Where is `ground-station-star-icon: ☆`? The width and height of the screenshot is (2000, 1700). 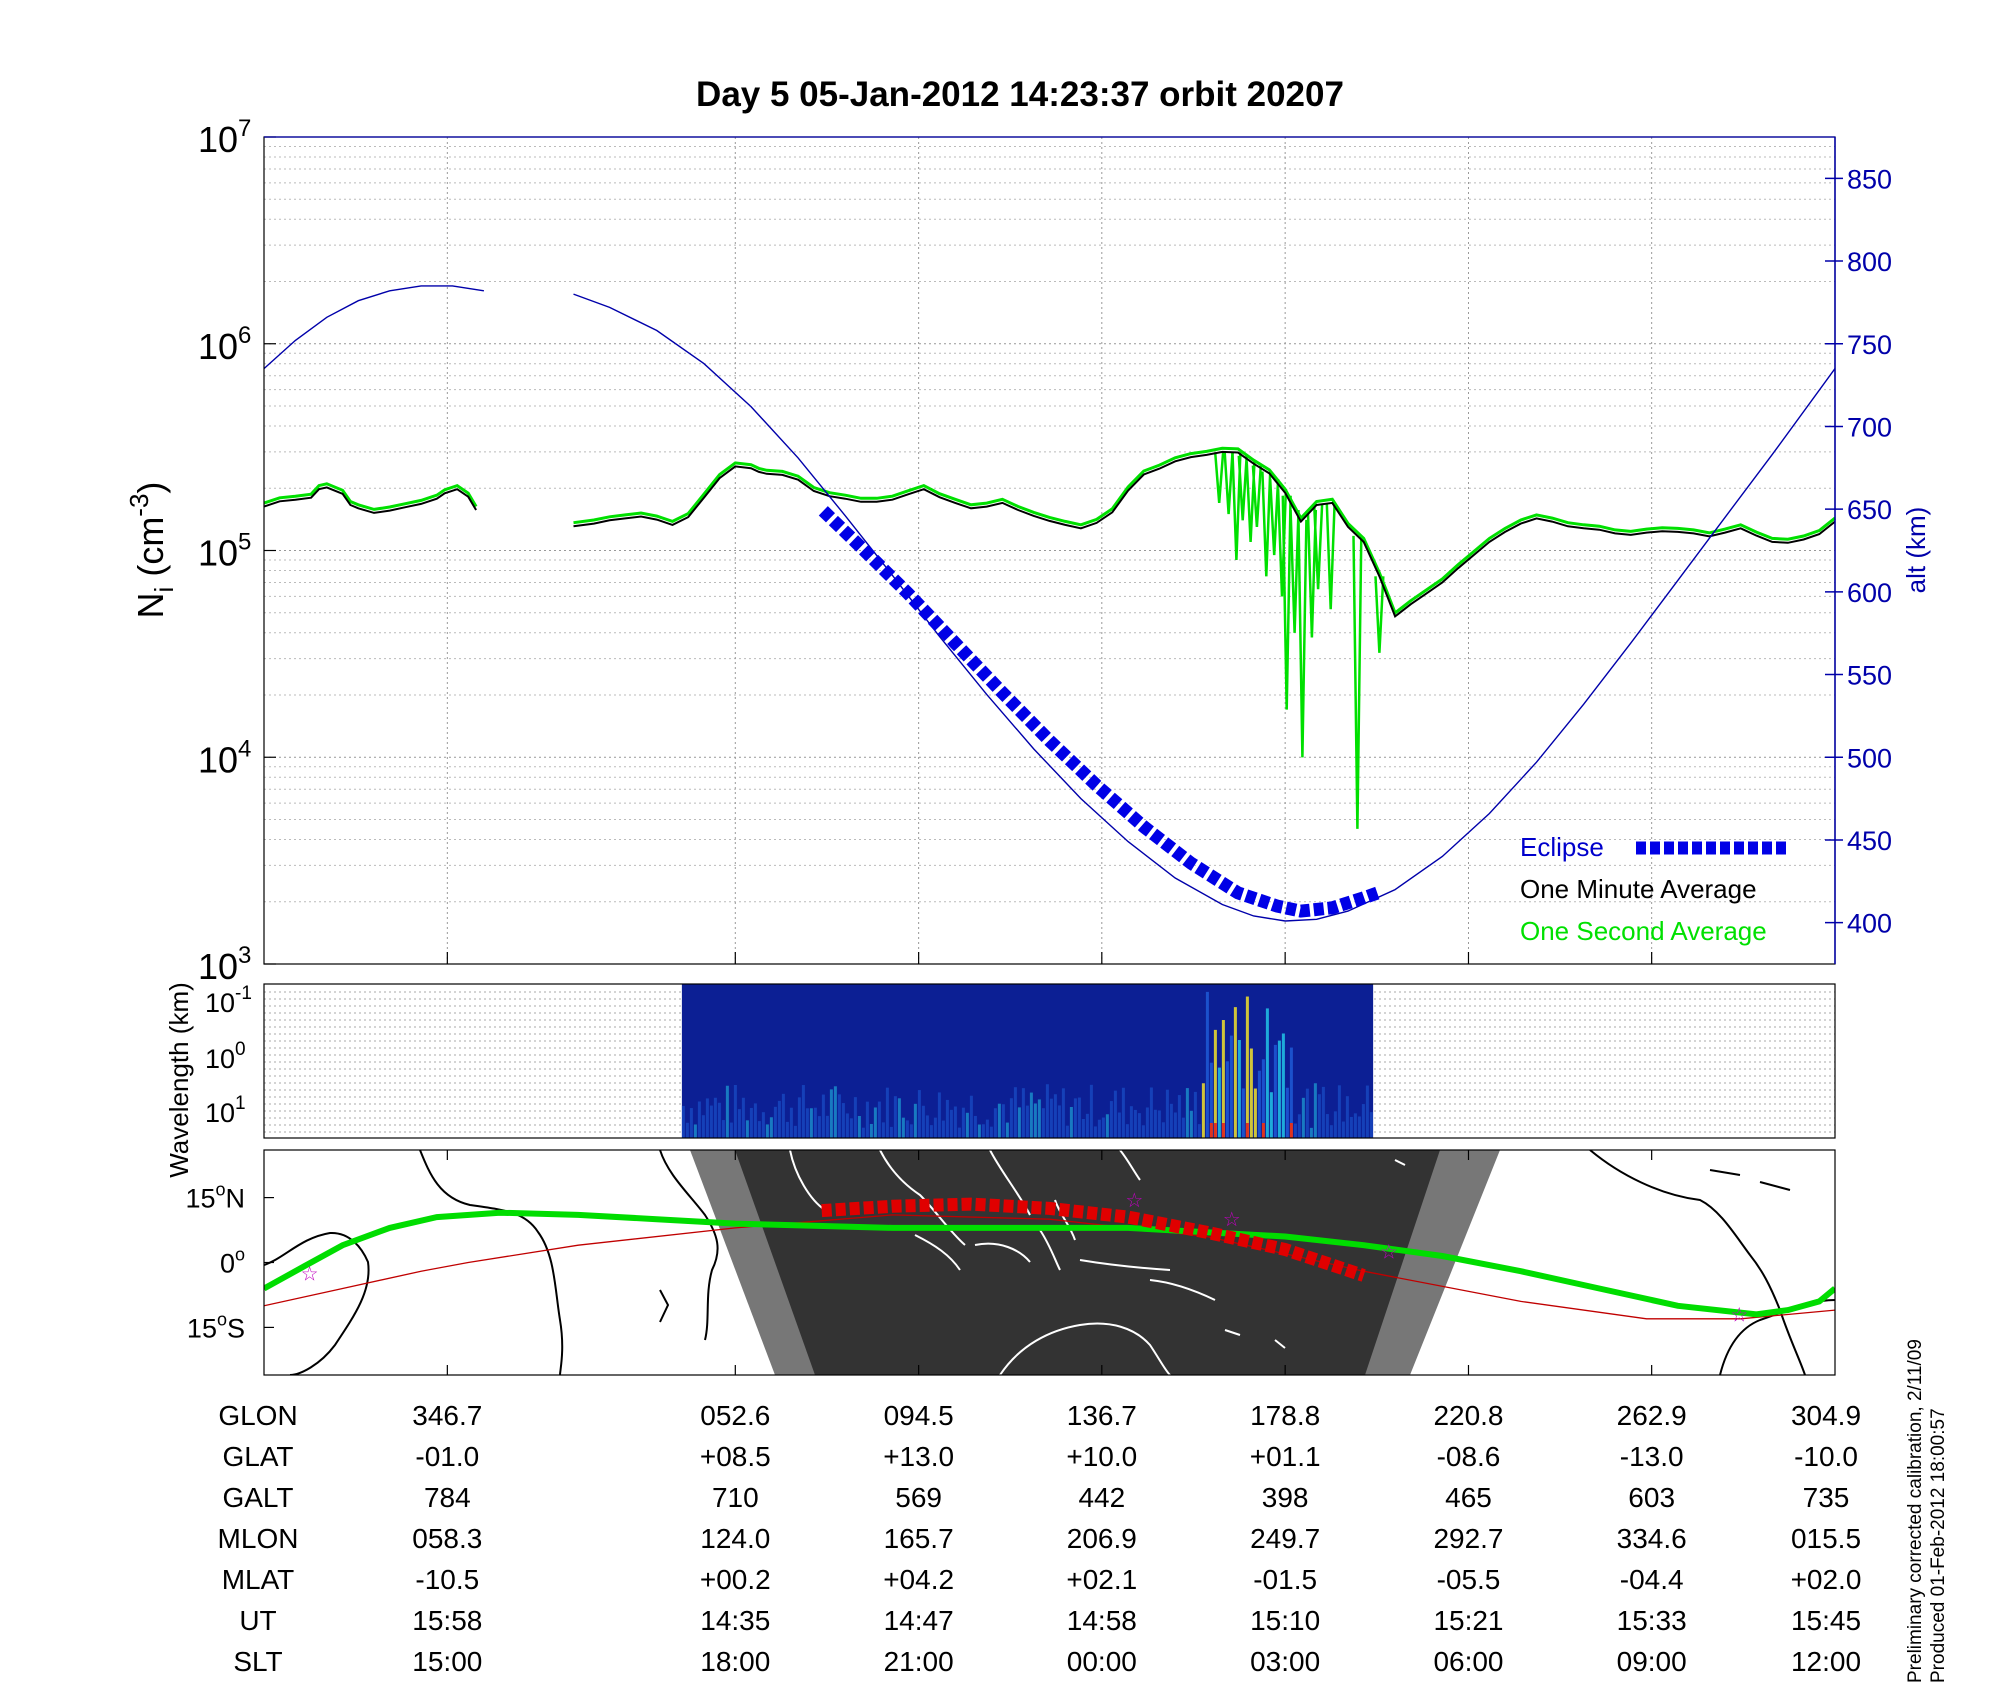 ground-station-star-icon: ☆ is located at coordinates (310, 1274).